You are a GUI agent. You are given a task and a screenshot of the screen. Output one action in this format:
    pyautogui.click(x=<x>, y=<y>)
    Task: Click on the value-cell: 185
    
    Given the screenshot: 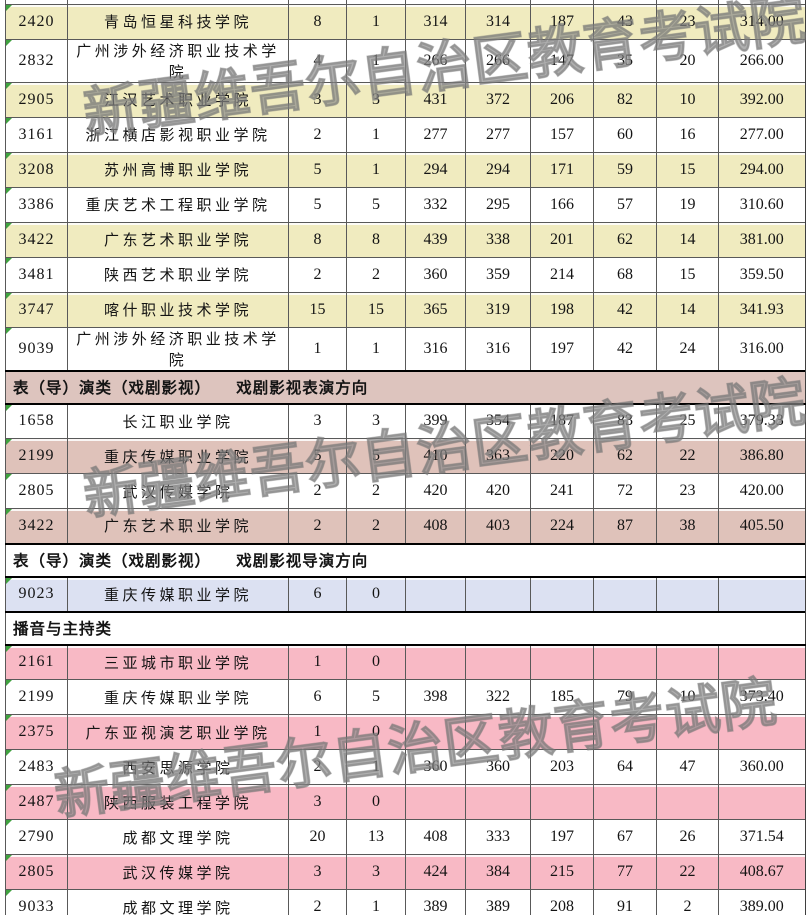 What is the action you would take?
    pyautogui.click(x=562, y=697)
    